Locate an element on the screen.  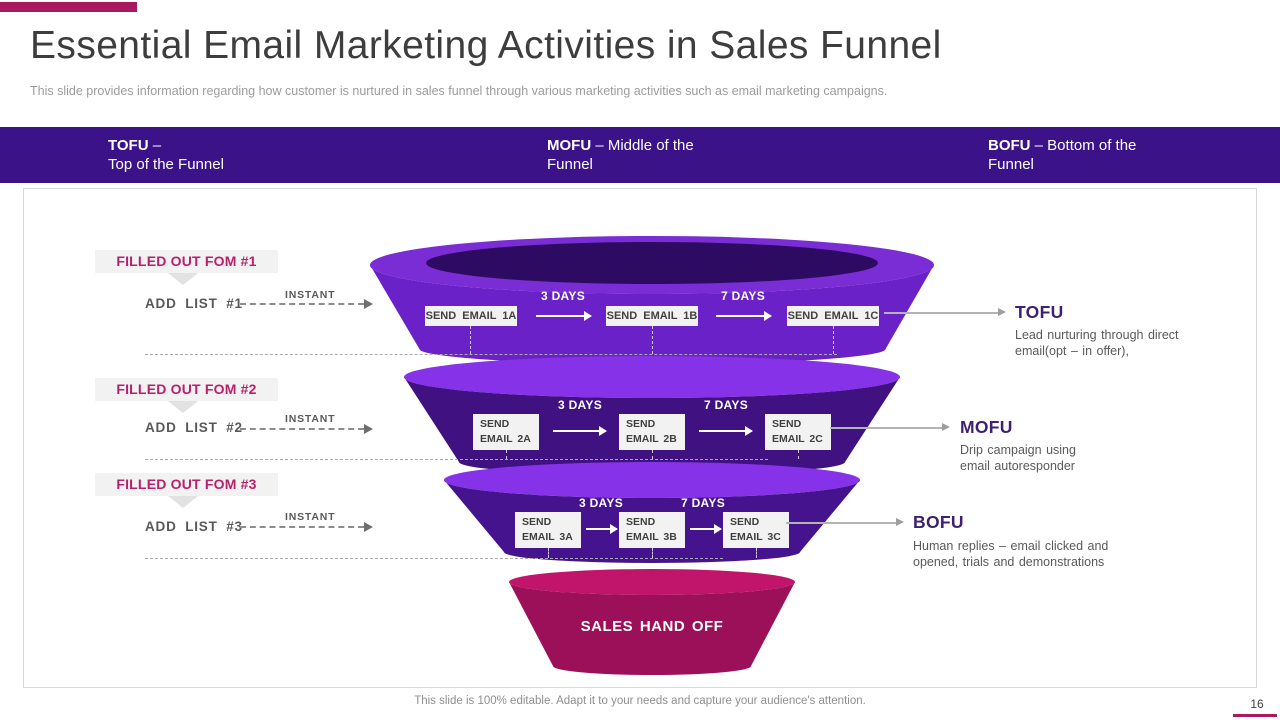
sales-handoff-label: SALES HAND OFF is located at coordinates (652, 626).